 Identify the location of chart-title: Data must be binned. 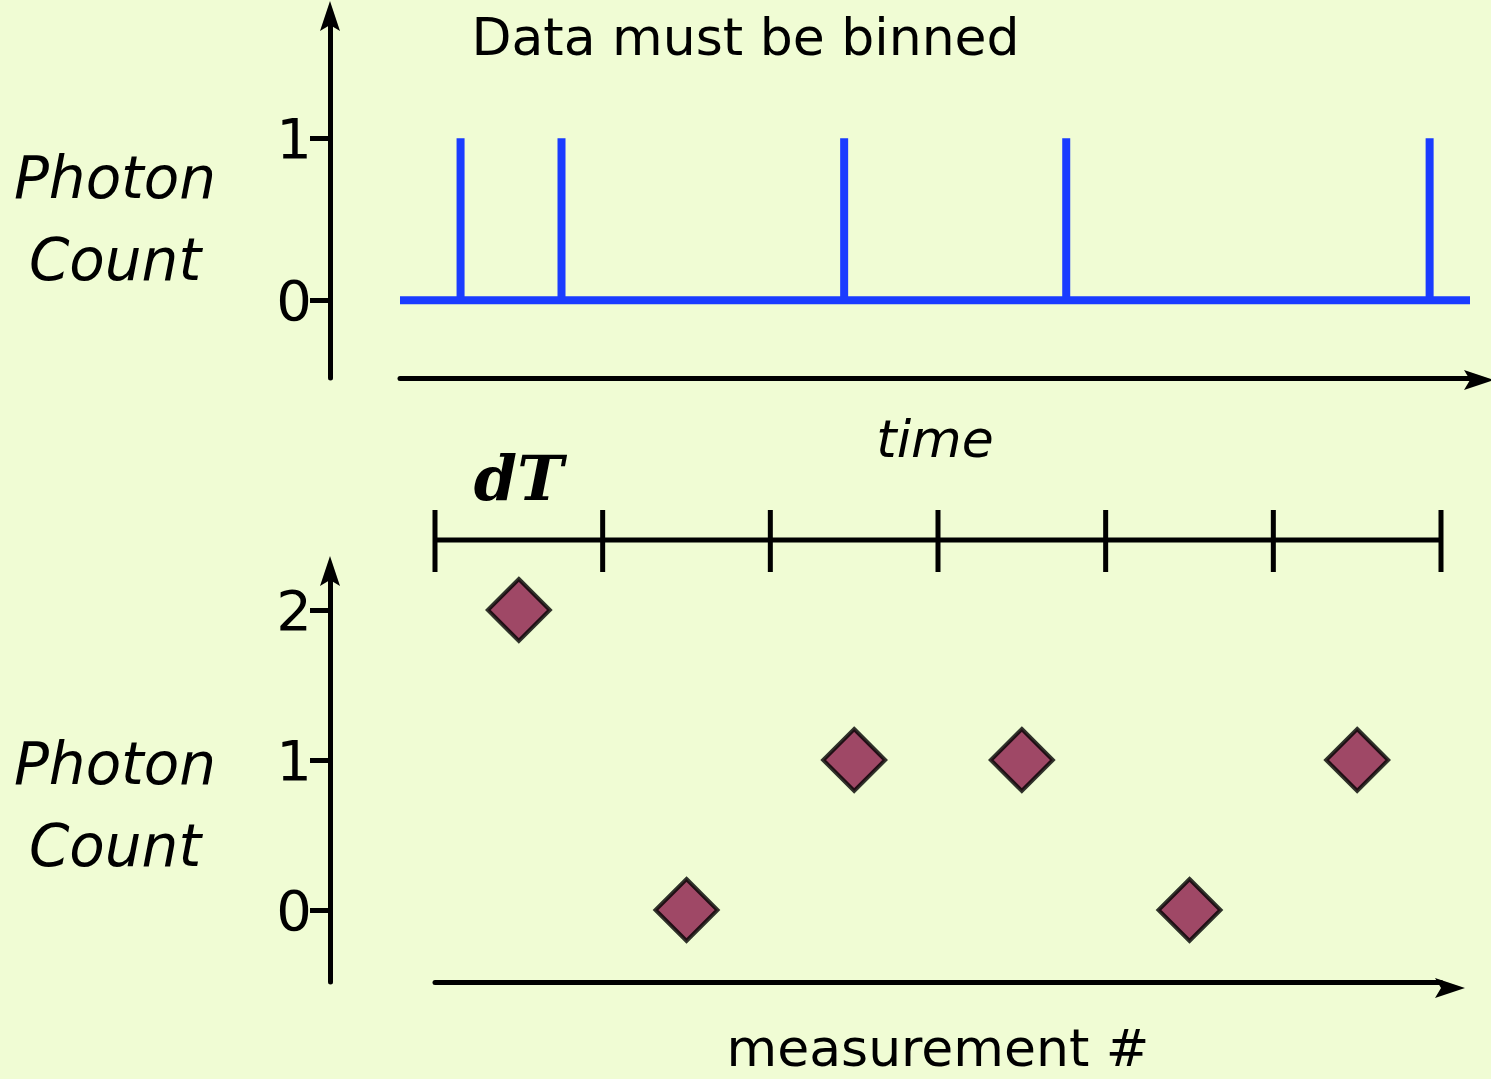
(745, 37).